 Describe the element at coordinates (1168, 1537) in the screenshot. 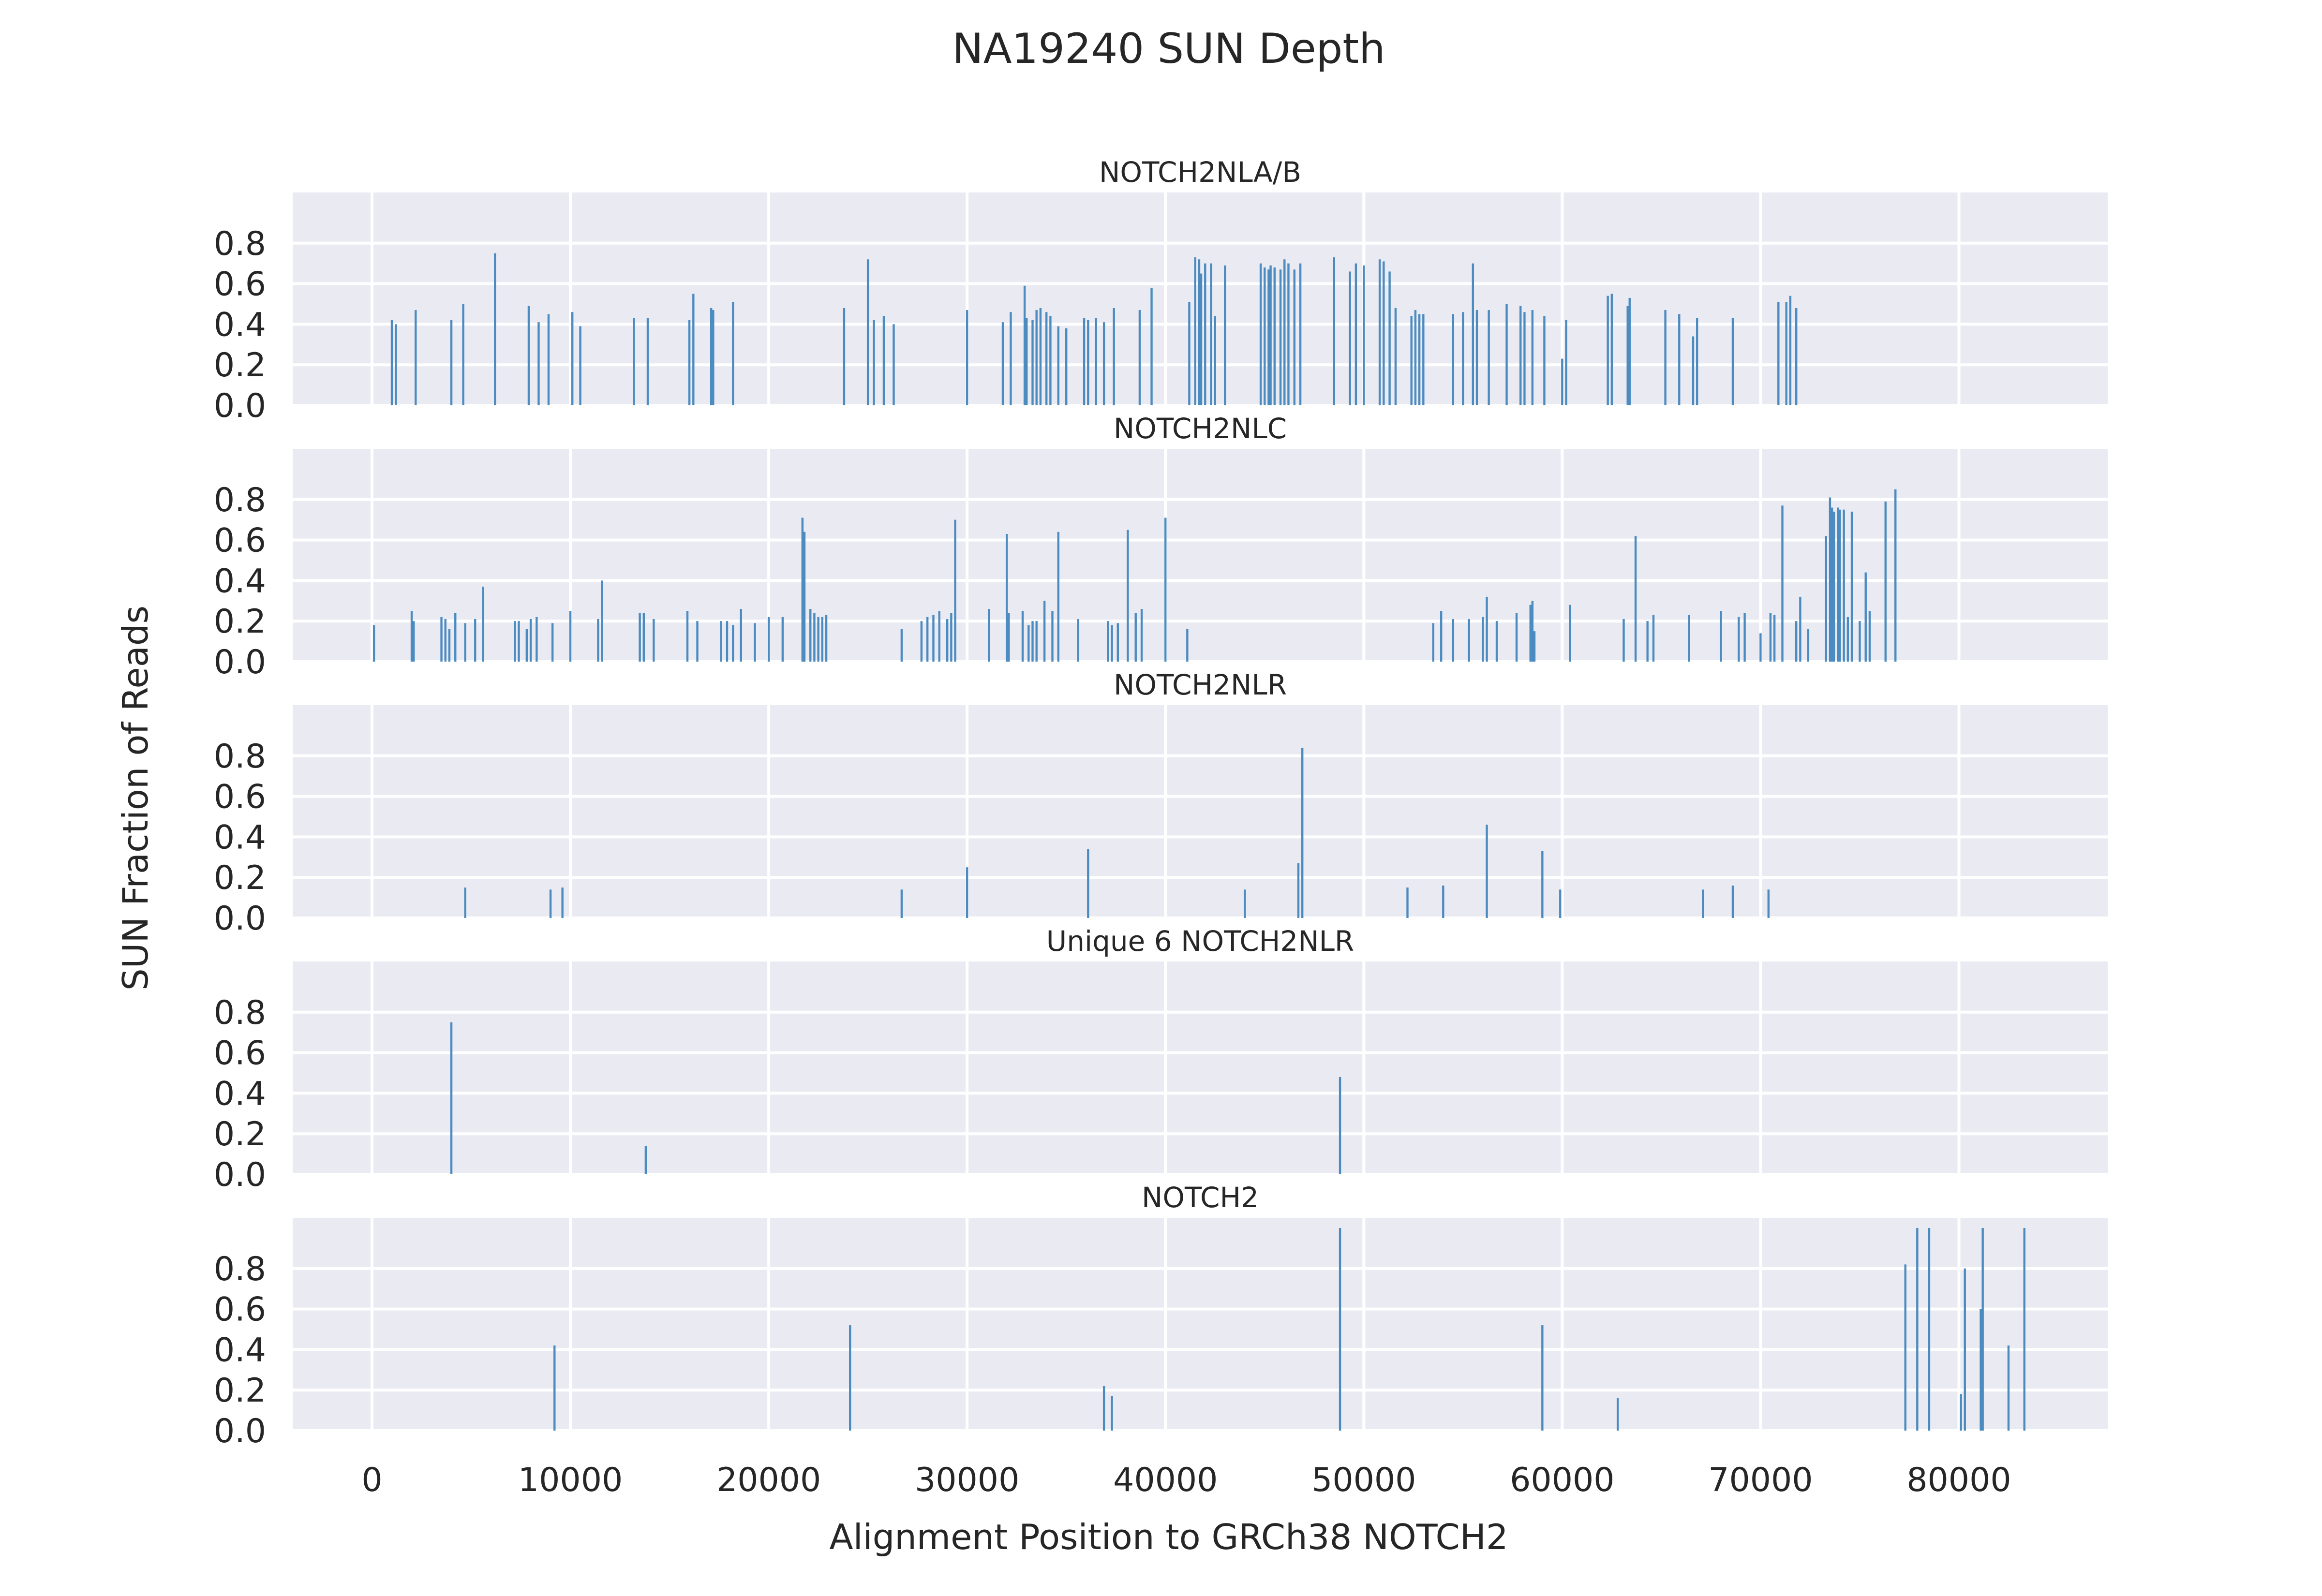

I see `x-axis-label: Alignment Position to GRCh38 NOTCH2` at that location.